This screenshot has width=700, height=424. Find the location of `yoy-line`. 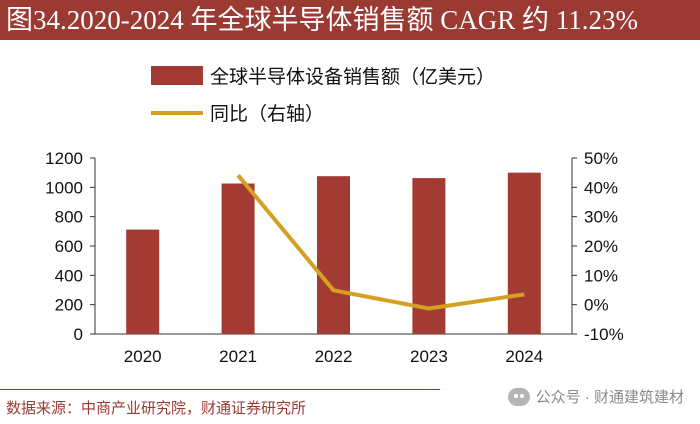

yoy-line is located at coordinates (380, 242).